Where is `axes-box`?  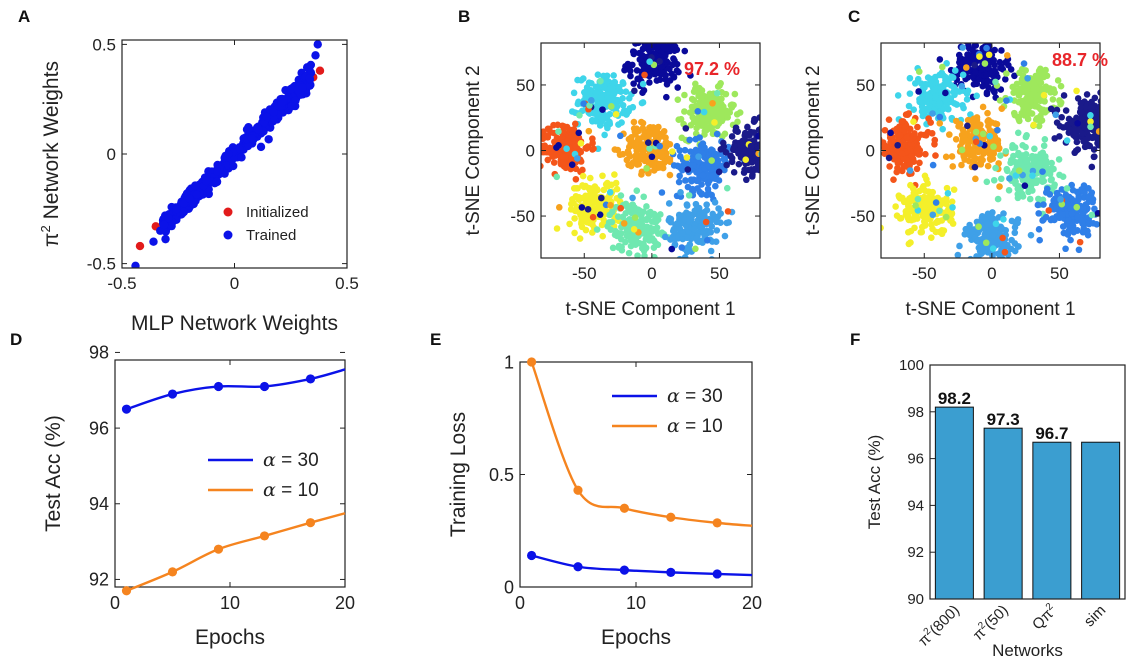
axes-box is located at coordinates (230, 473).